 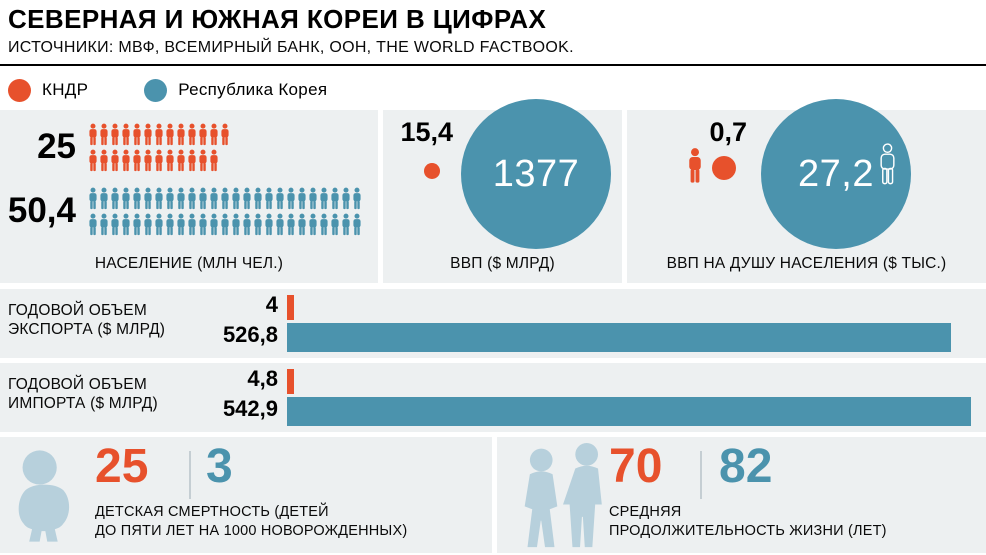 I want to click on export-north-bar, so click(x=290, y=307).